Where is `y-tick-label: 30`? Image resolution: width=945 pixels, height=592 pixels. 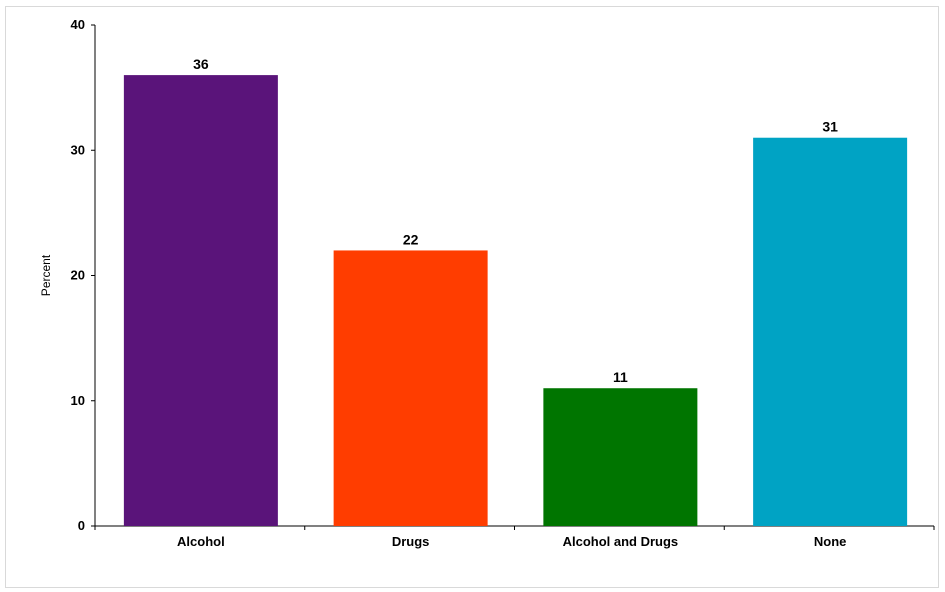 y-tick-label: 30 is located at coordinates (78, 149).